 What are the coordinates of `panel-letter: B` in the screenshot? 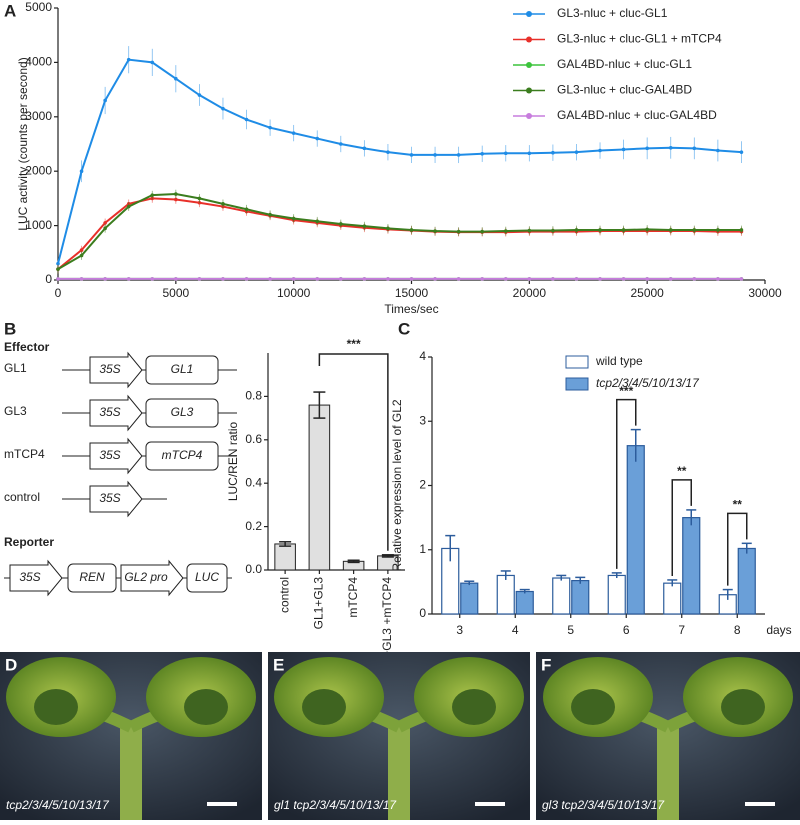 It's located at (10, 328).